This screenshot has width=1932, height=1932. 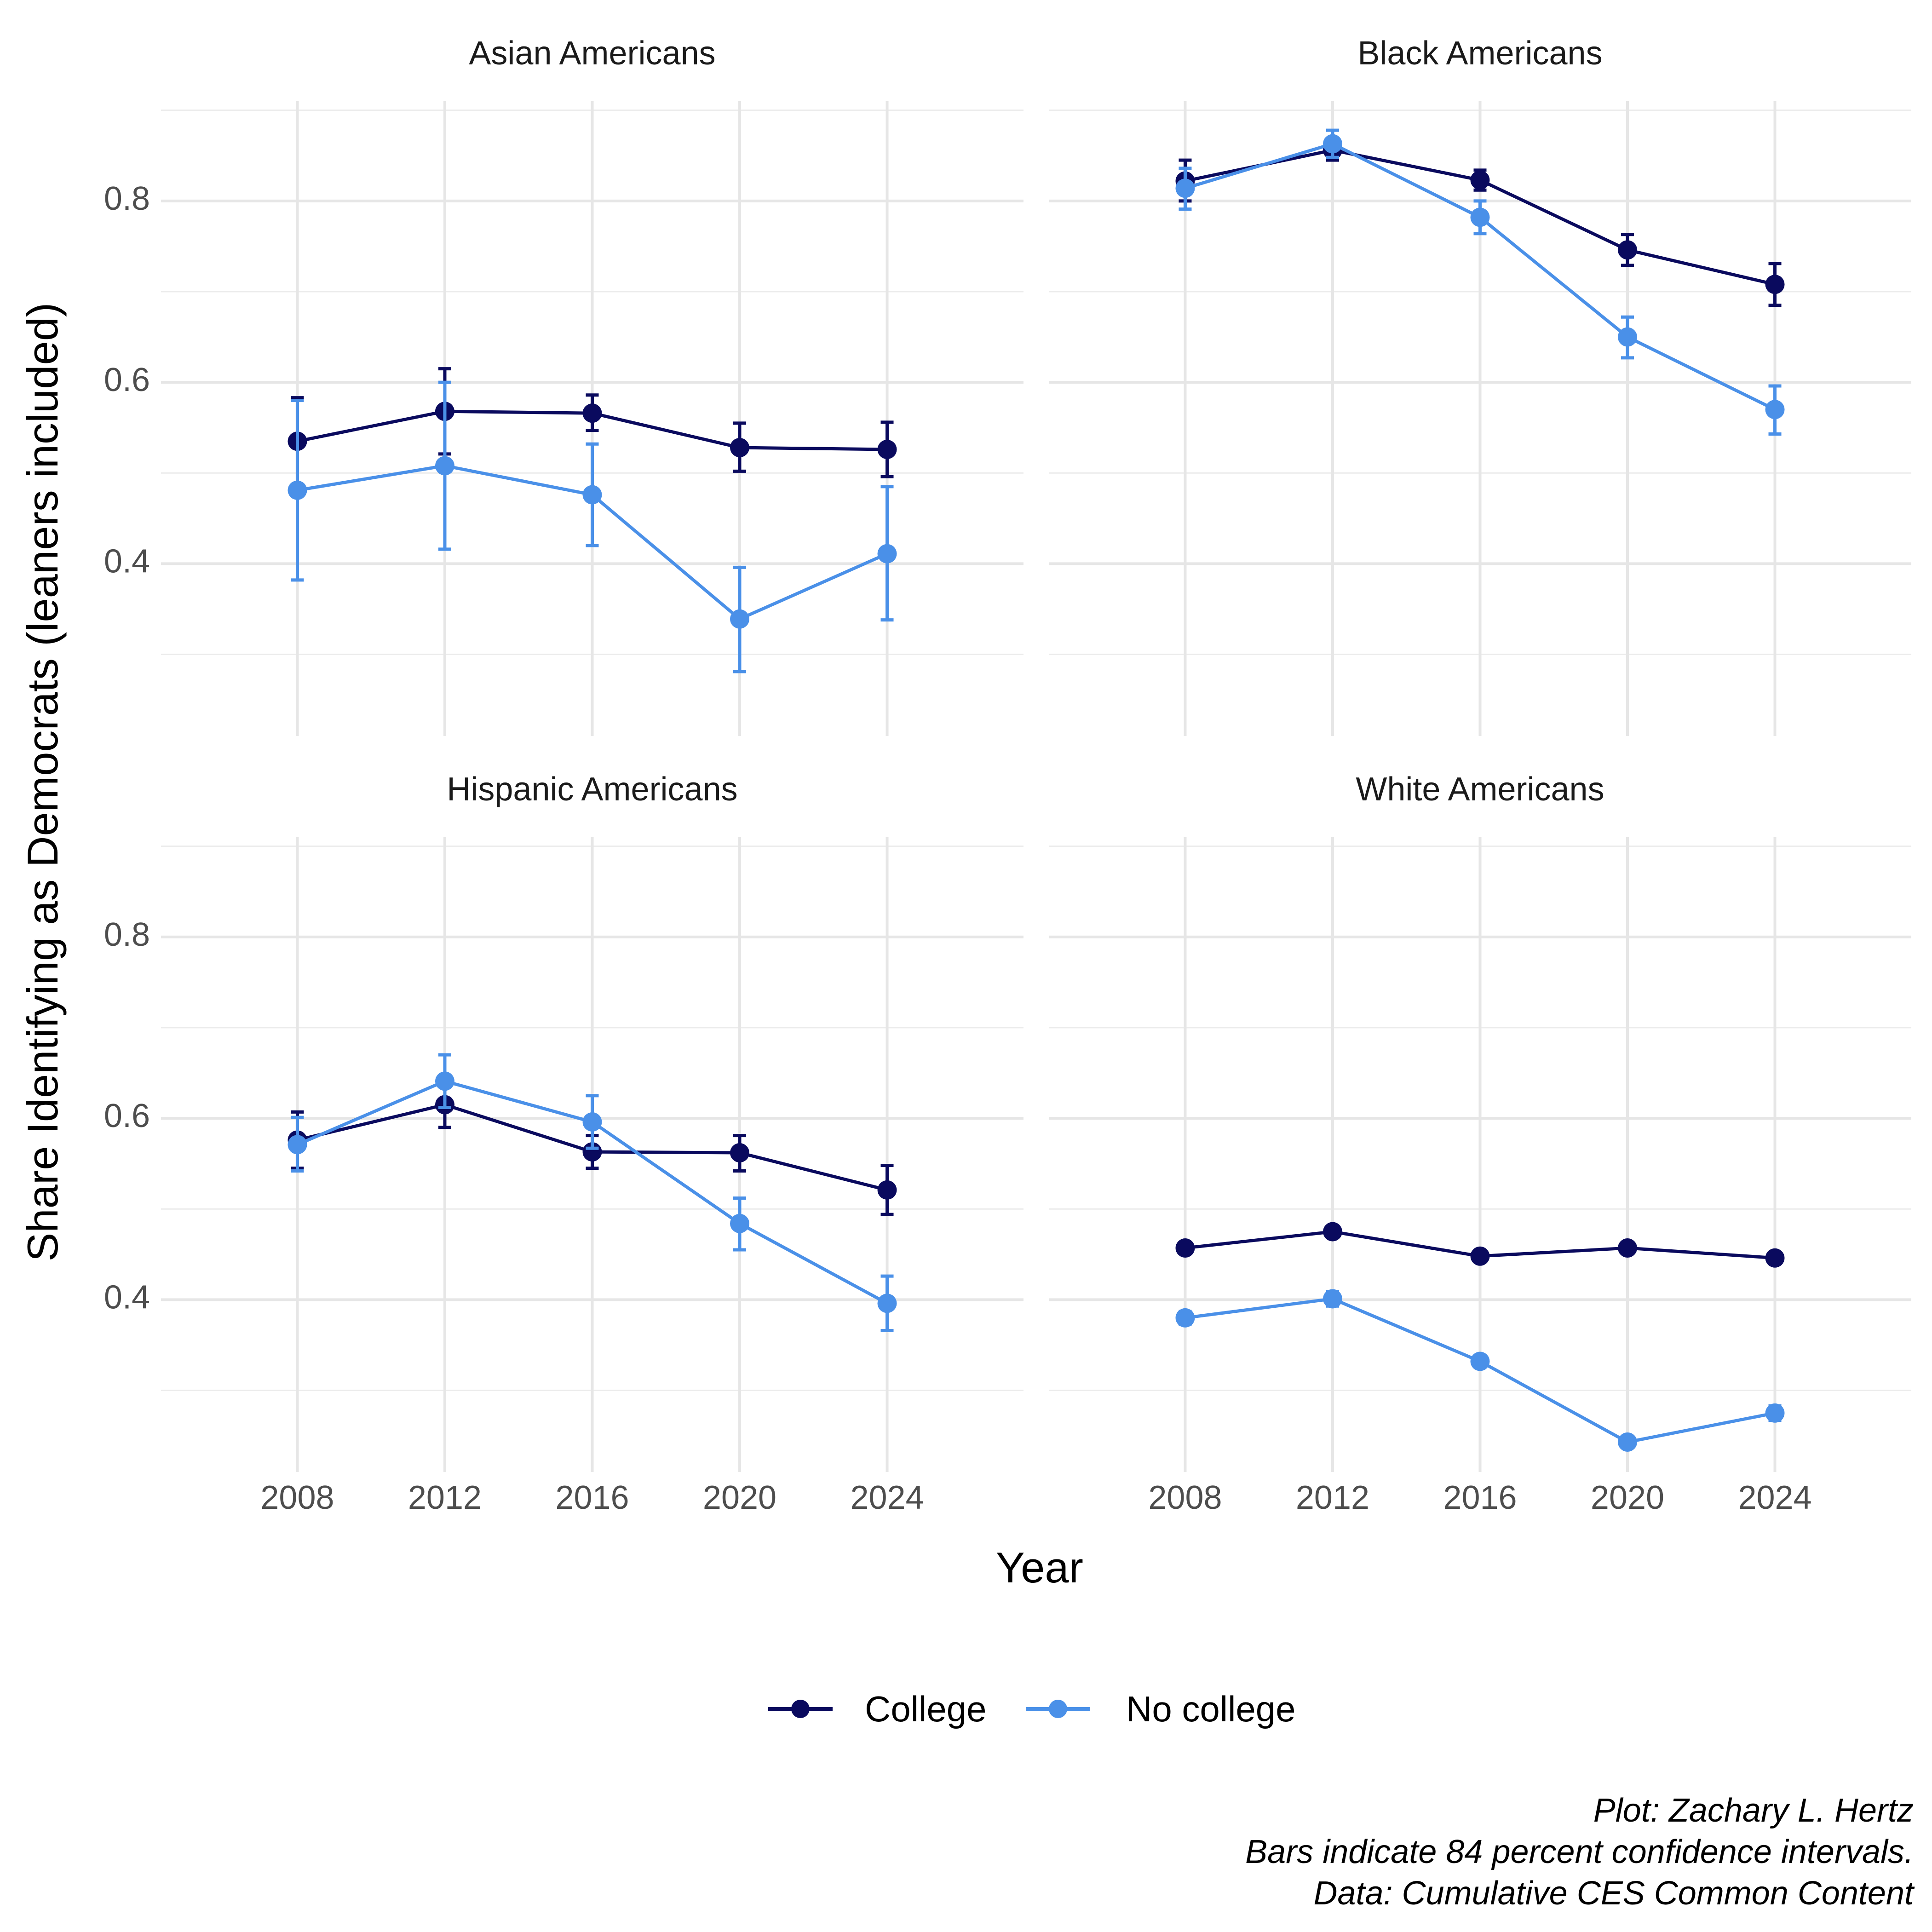 What do you see at coordinates (800, 1709) in the screenshot?
I see `legend-key-college-point` at bounding box center [800, 1709].